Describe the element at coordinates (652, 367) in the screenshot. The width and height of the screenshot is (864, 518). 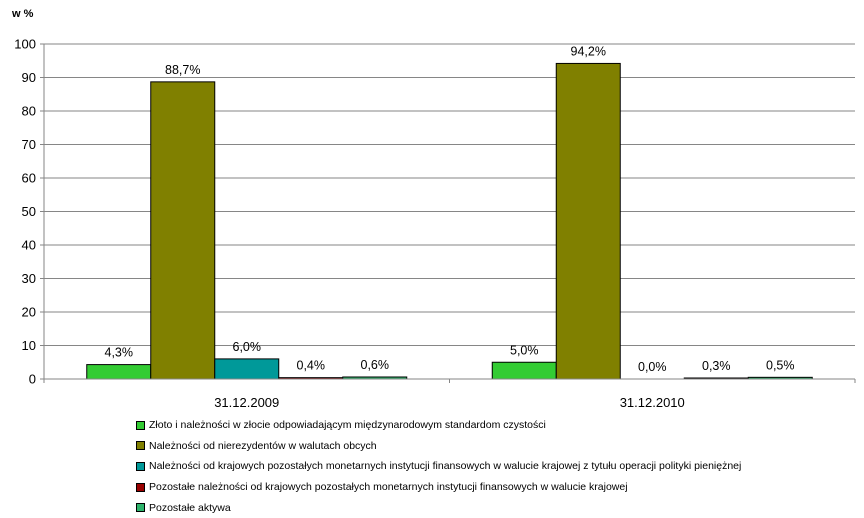
I see `data-label: 0,0%` at that location.